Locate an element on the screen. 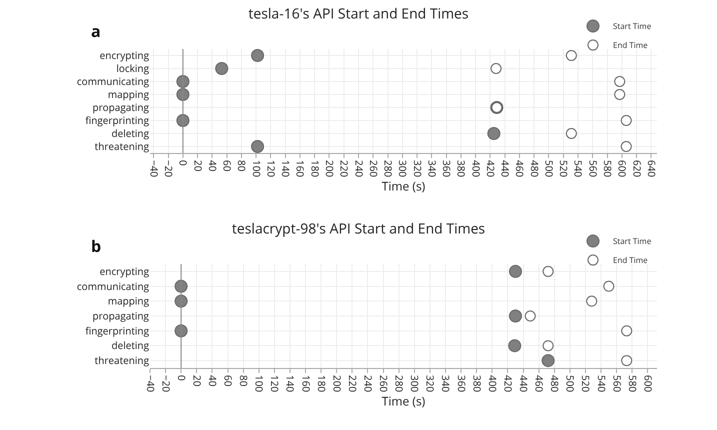 This screenshot has width=717, height=430. x-tick-label: 140 is located at coordinates (286, 169).